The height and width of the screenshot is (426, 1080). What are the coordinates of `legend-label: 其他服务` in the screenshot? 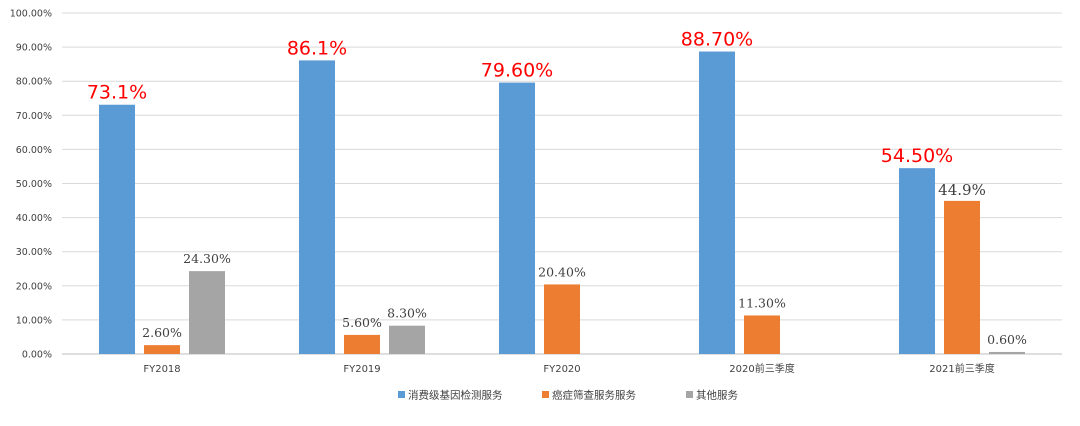 It's located at (717, 395).